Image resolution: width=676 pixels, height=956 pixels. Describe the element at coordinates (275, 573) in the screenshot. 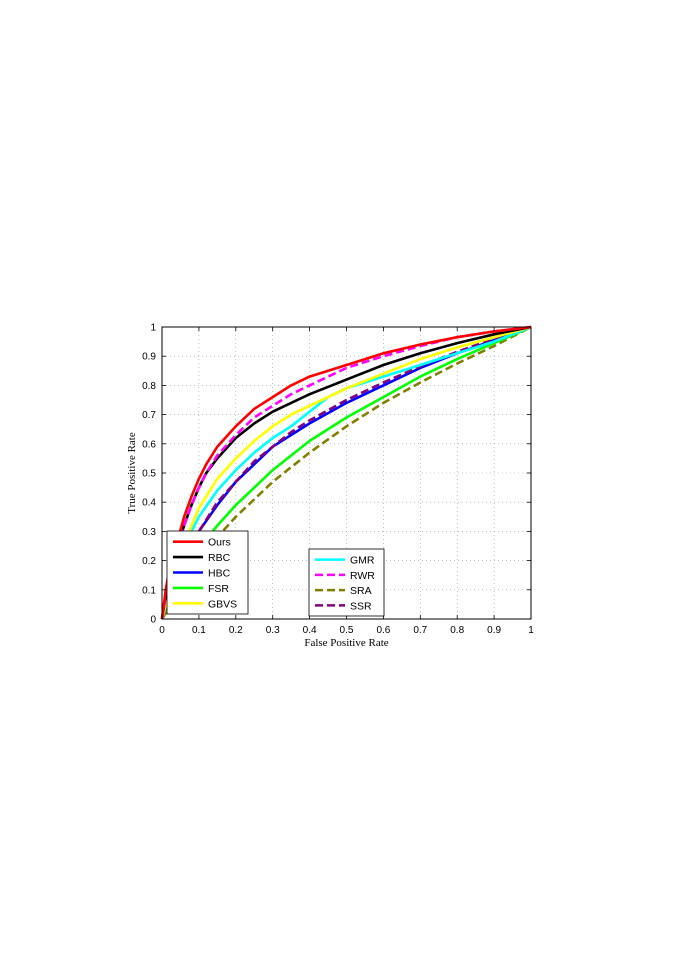

I see `legends: Ours RBC HBC FSR GBVS GMR RWR SRA SSR` at that location.